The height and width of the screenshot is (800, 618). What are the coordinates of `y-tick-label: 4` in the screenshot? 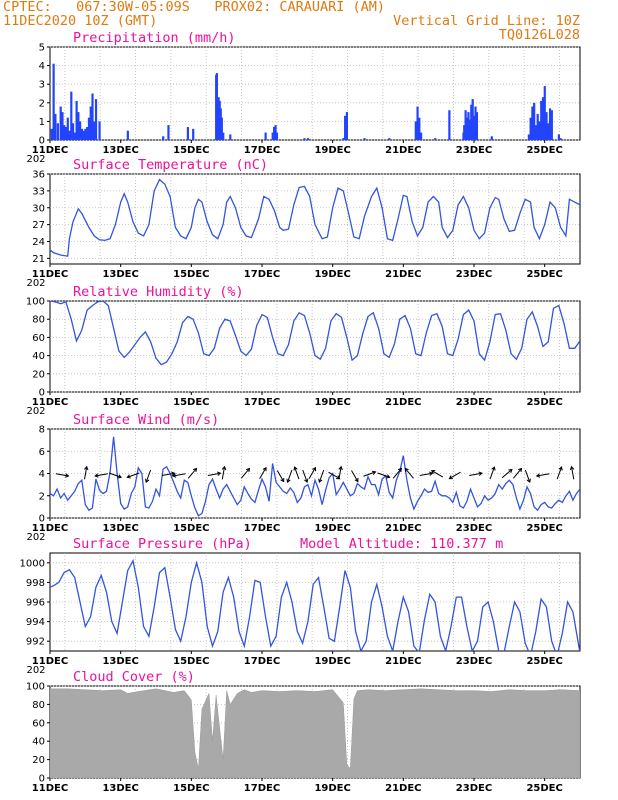 It's located at (42, 474).